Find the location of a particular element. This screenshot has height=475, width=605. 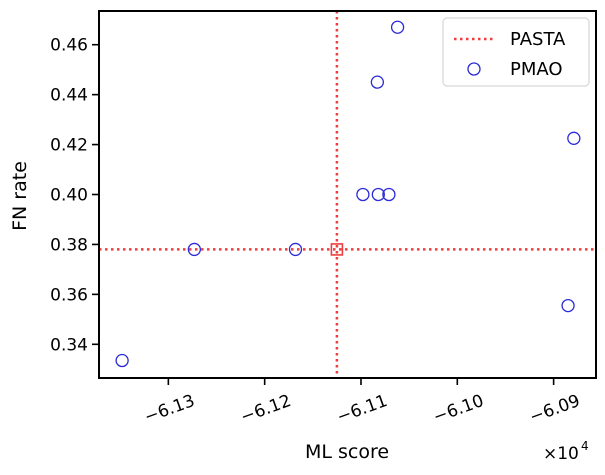

y-tick-label-2: 0.38 is located at coordinates (69, 245).